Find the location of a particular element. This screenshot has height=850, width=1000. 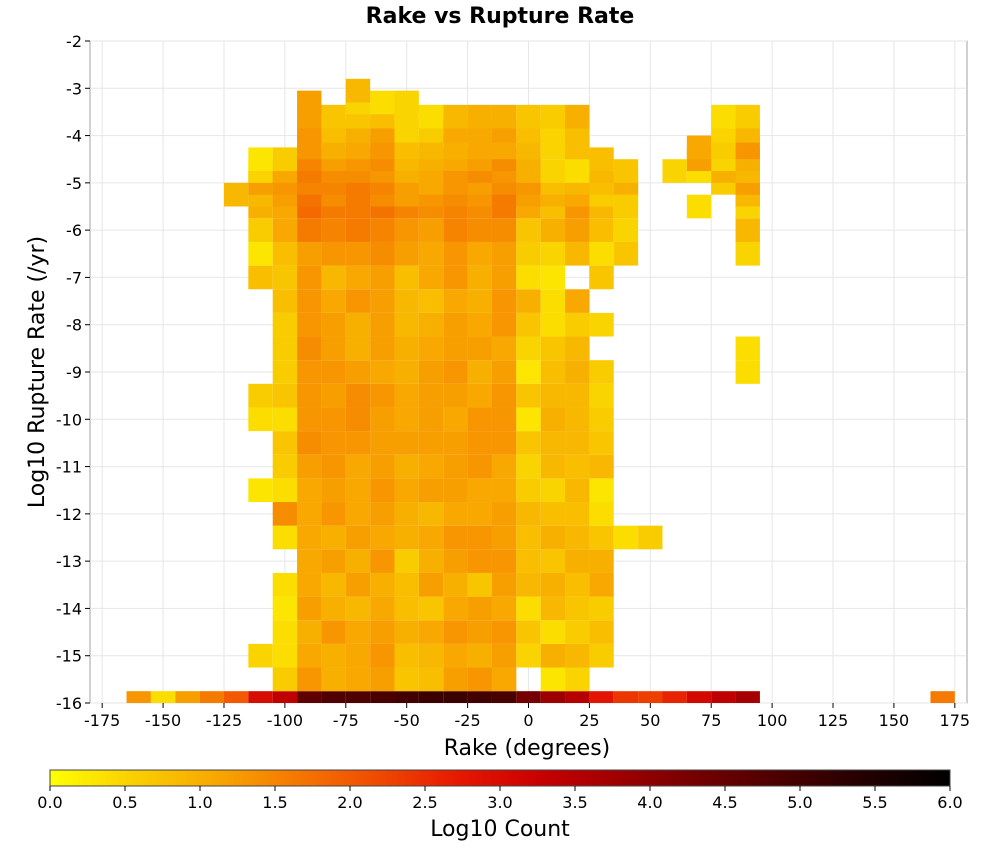

x-tick-label: 175 is located at coordinates (955, 720).